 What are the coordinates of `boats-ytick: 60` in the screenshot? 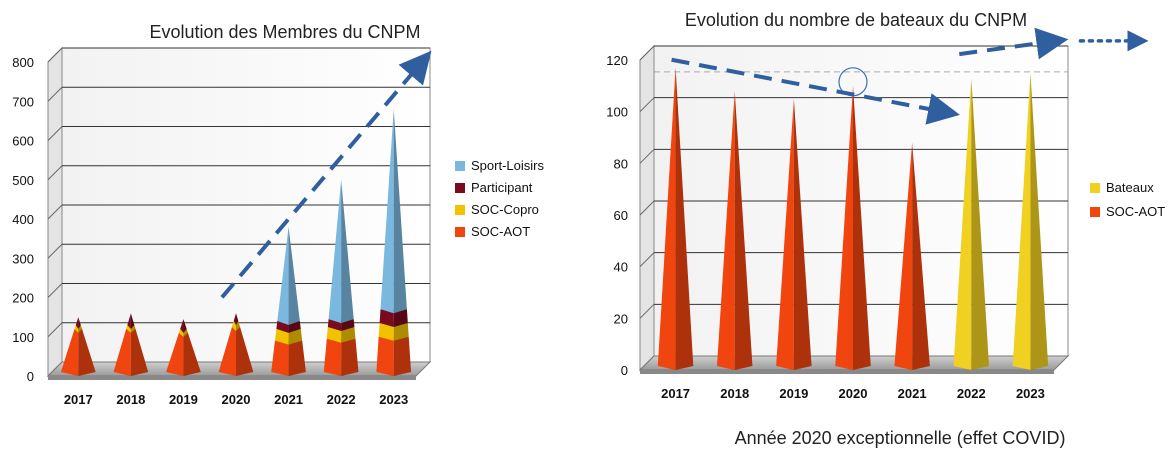 It's located at (621, 215).